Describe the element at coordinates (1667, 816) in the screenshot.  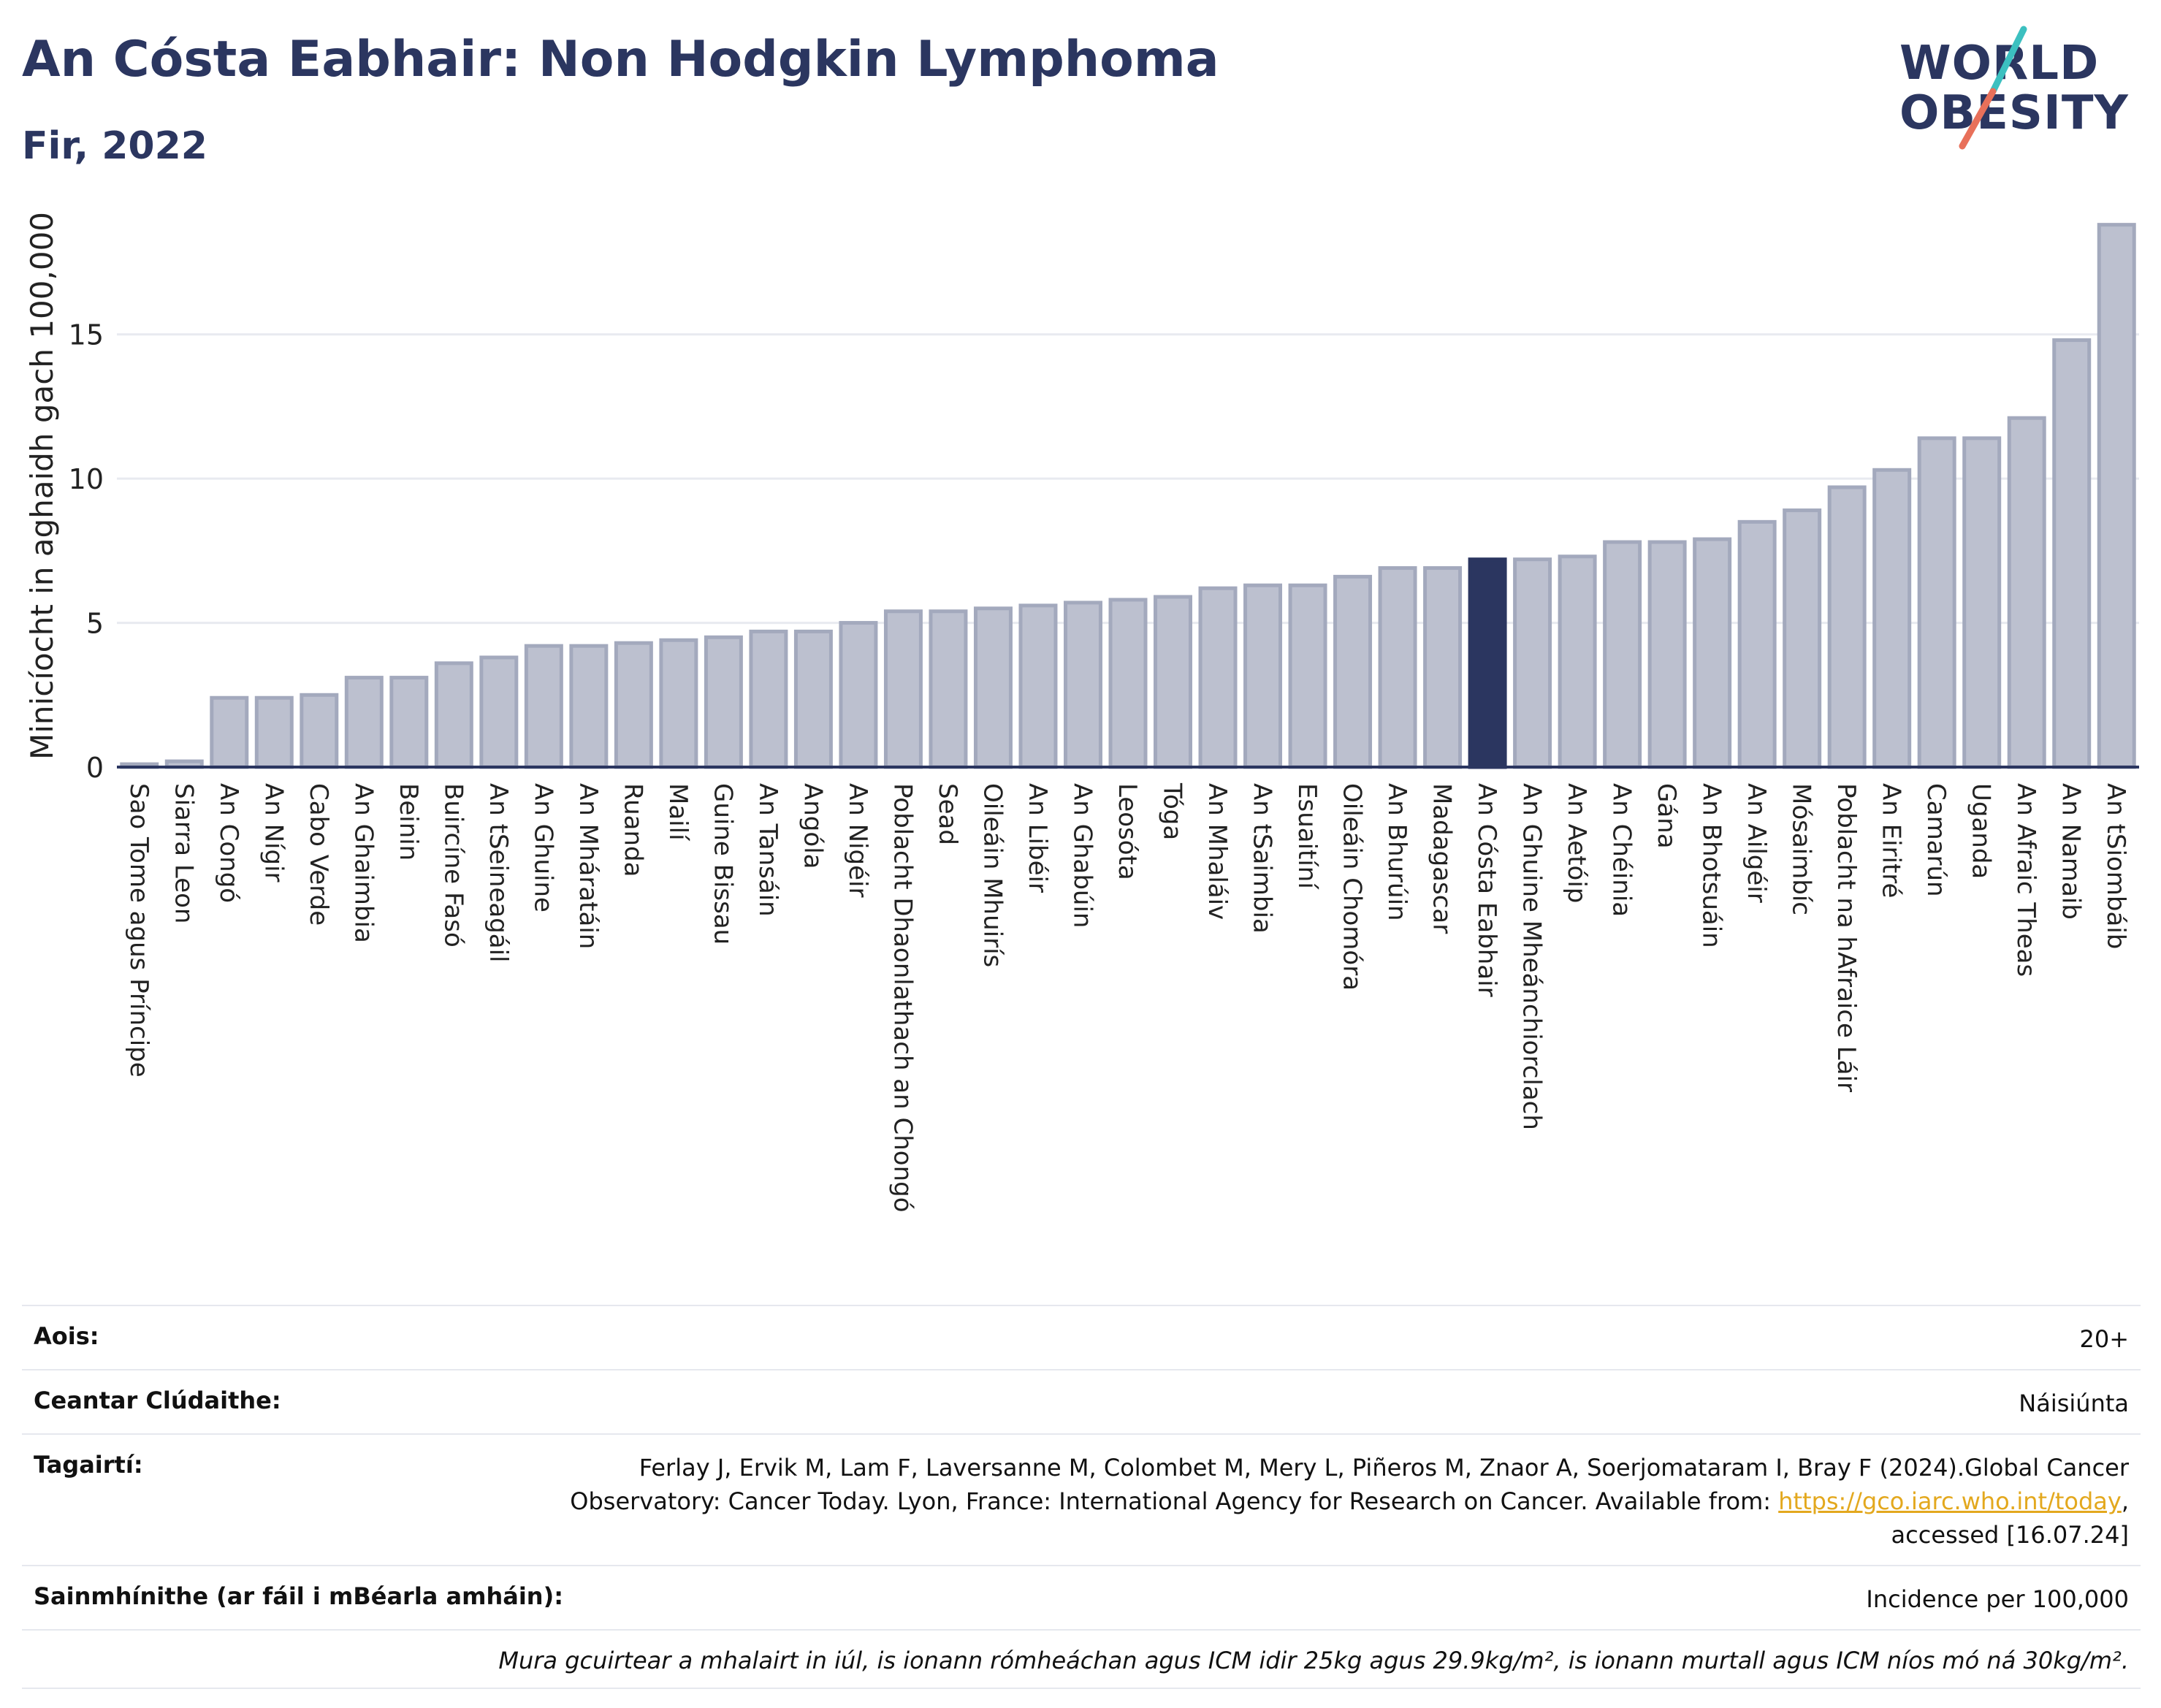
I see `x-tick-label: Gána` at that location.